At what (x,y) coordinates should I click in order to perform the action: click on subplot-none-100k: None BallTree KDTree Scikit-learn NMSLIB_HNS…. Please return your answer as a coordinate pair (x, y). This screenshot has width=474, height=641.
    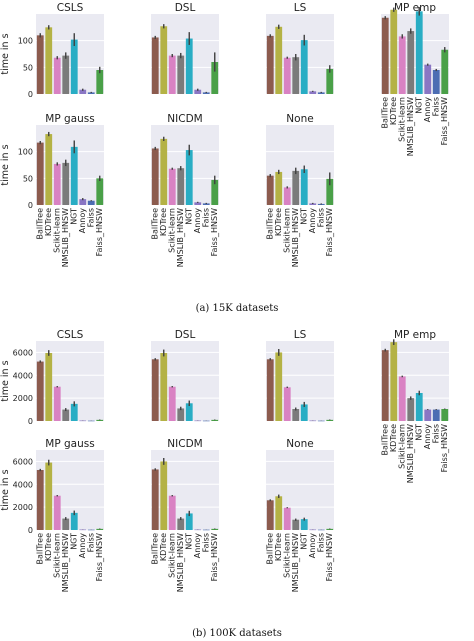
    Looking at the image, I should click on (299, 515).